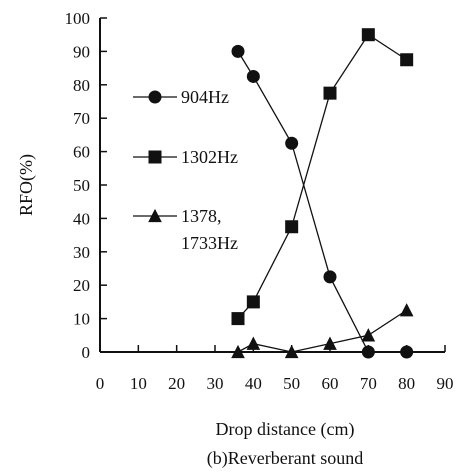 The width and height of the screenshot is (470, 472). Describe the element at coordinates (205, 97) in the screenshot. I see `legend-label: 904Hz` at that location.